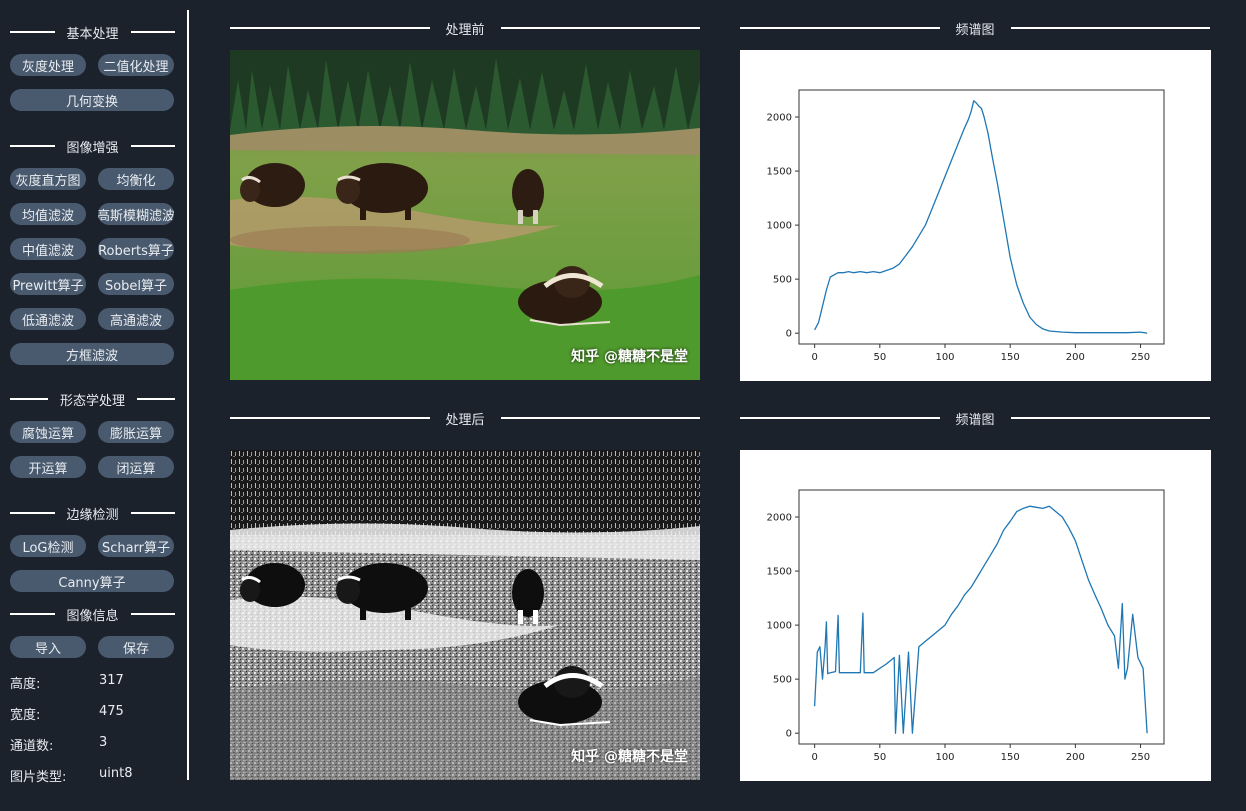 This screenshot has height=811, width=1246. I want to click on before-title: 处理前, so click(465, 28).